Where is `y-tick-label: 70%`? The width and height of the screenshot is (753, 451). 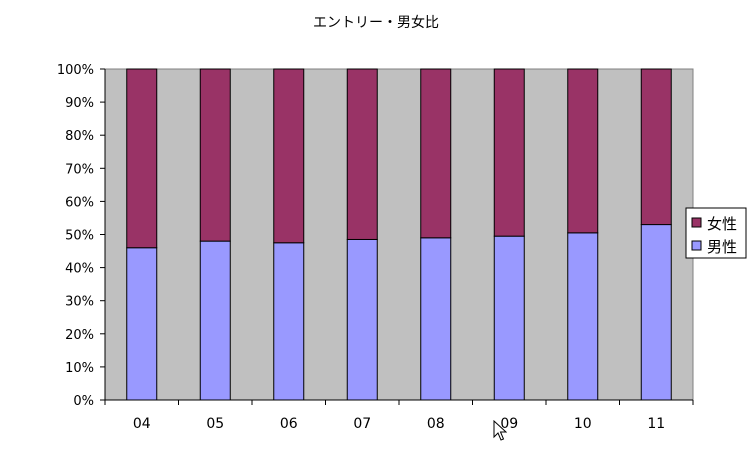
y-tick-label: 70% is located at coordinates (79, 169).